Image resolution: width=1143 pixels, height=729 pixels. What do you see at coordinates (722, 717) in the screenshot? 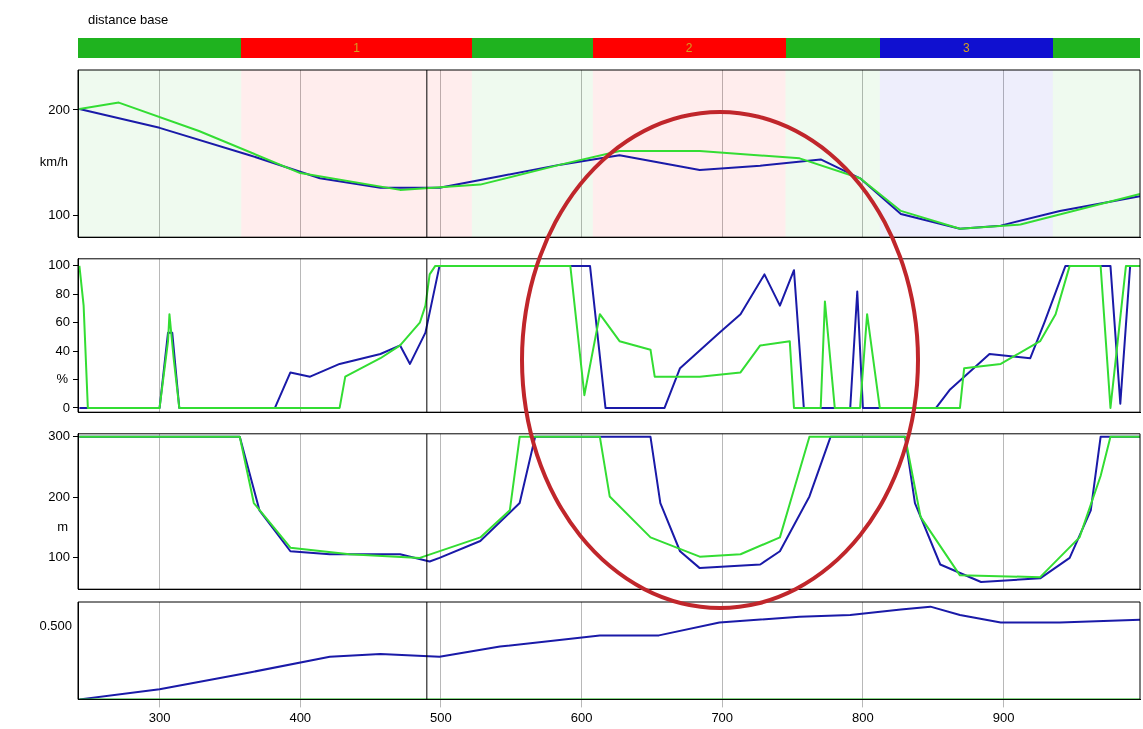
I see `x-tick-label: 700` at bounding box center [722, 717].